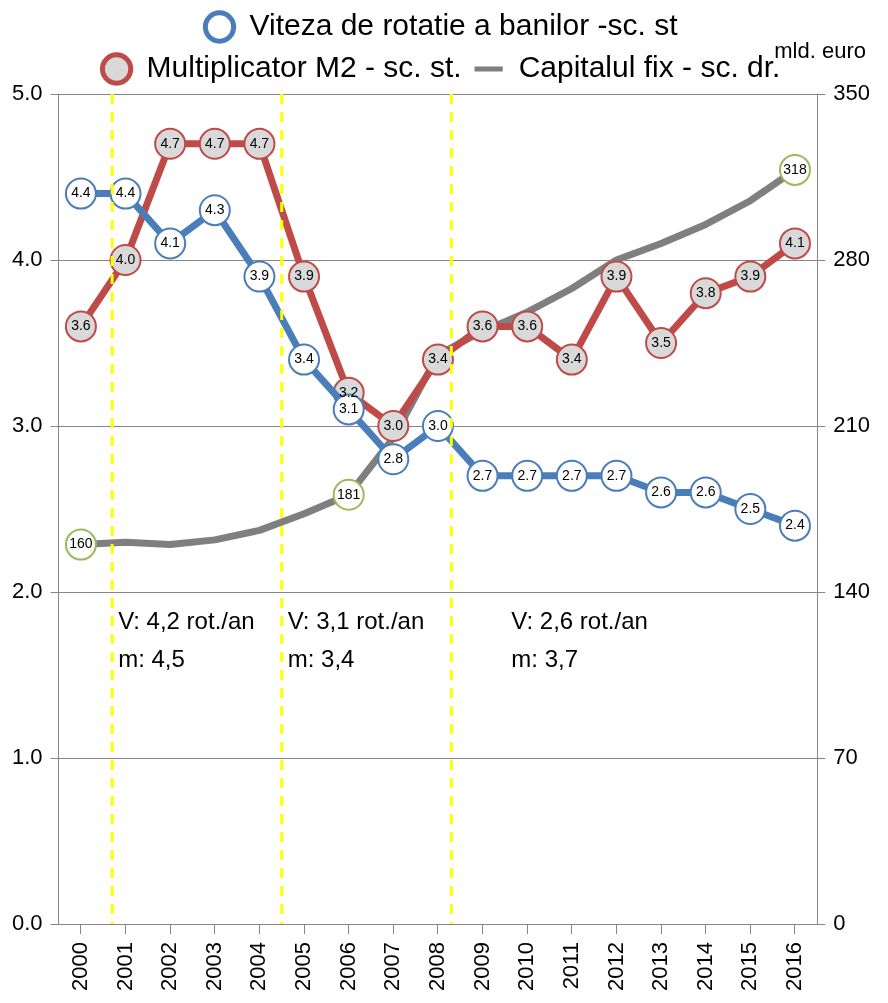 This screenshot has width=888, height=1003. Describe the element at coordinates (545, 658) in the screenshot. I see `annotation: m: 3,7` at that location.